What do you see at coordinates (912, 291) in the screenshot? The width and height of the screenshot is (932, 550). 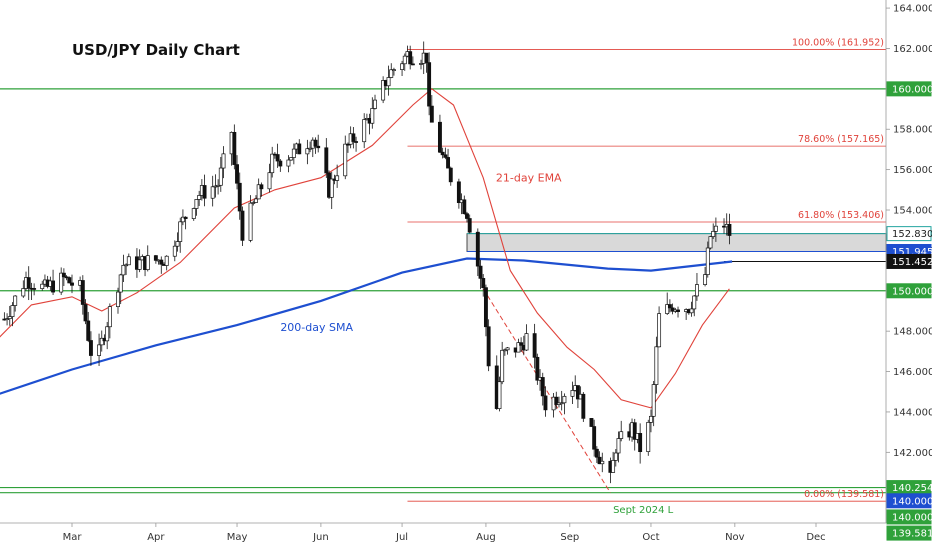 I see `price-tag-label: 150.000` at bounding box center [912, 291].